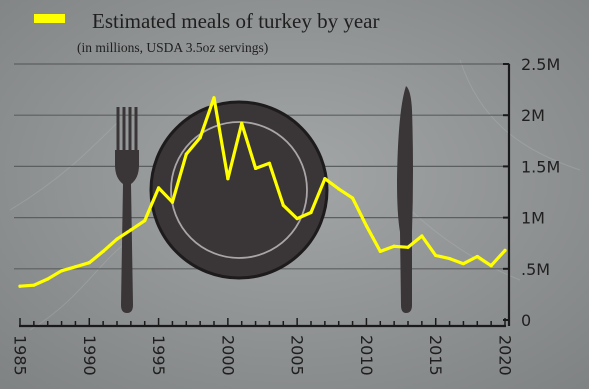  Describe the element at coordinates (297, 355) in the screenshot. I see `x-tick-label-4: 2005` at that location.